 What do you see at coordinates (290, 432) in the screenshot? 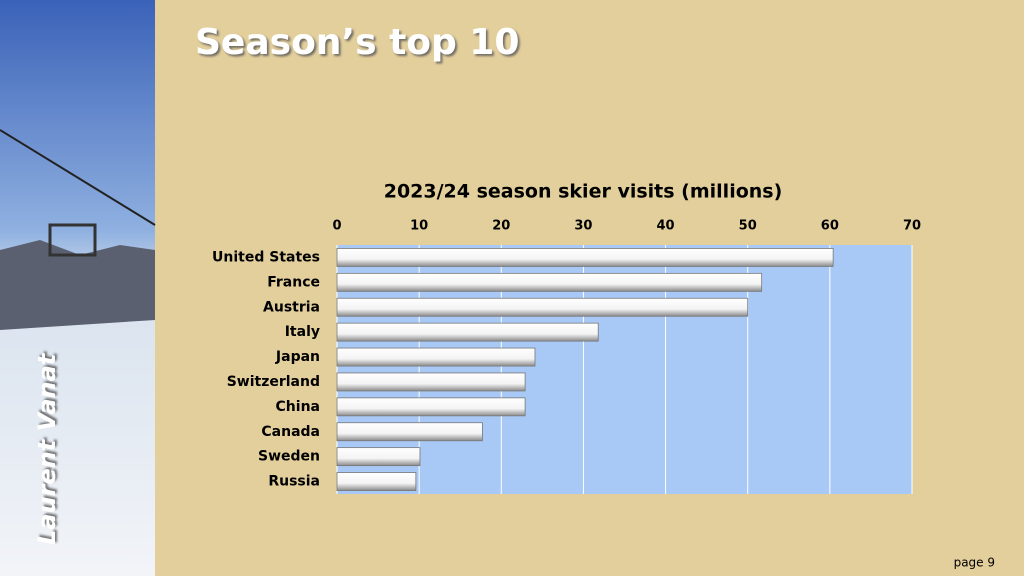
I see `y-tick-label: Canada` at bounding box center [290, 432].